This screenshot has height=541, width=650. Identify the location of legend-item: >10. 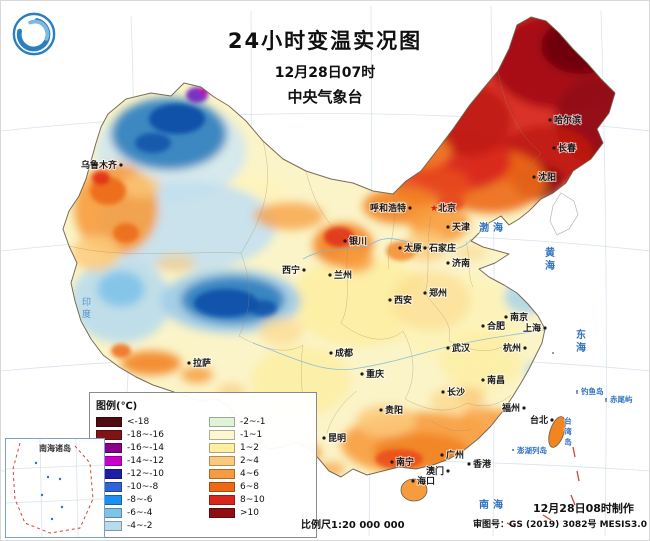
(259, 512).